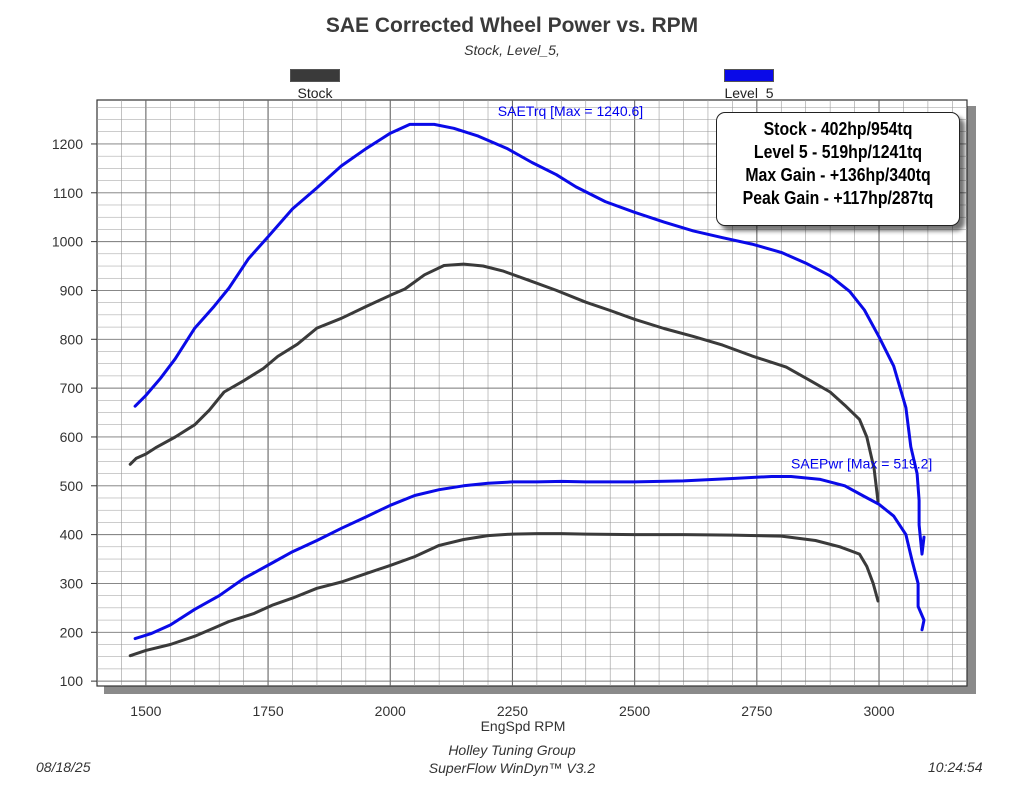  What do you see at coordinates (72, 632) in the screenshot?
I see `y-tick-label: 200` at bounding box center [72, 632].